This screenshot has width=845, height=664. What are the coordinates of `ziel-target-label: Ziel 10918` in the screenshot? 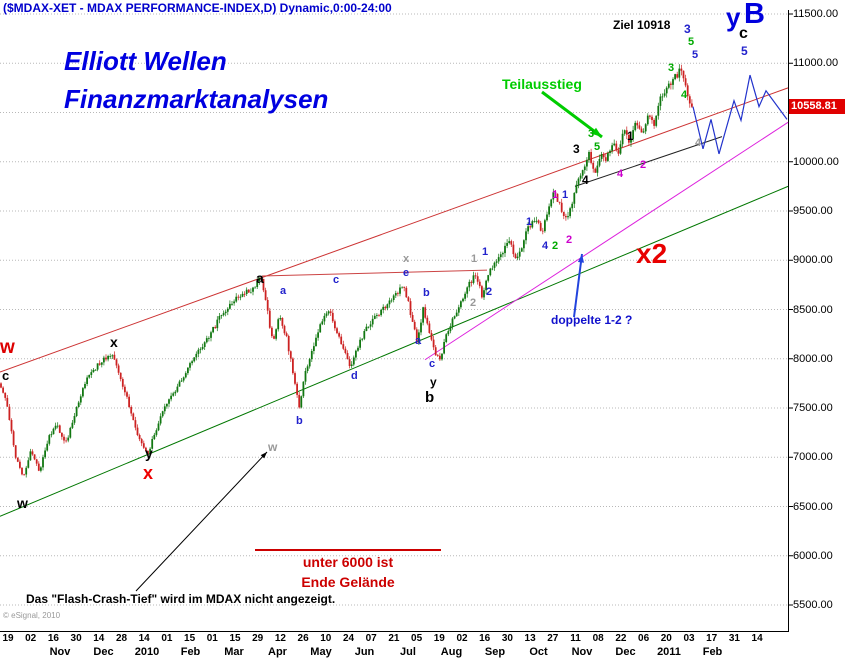 It's located at (642, 25).